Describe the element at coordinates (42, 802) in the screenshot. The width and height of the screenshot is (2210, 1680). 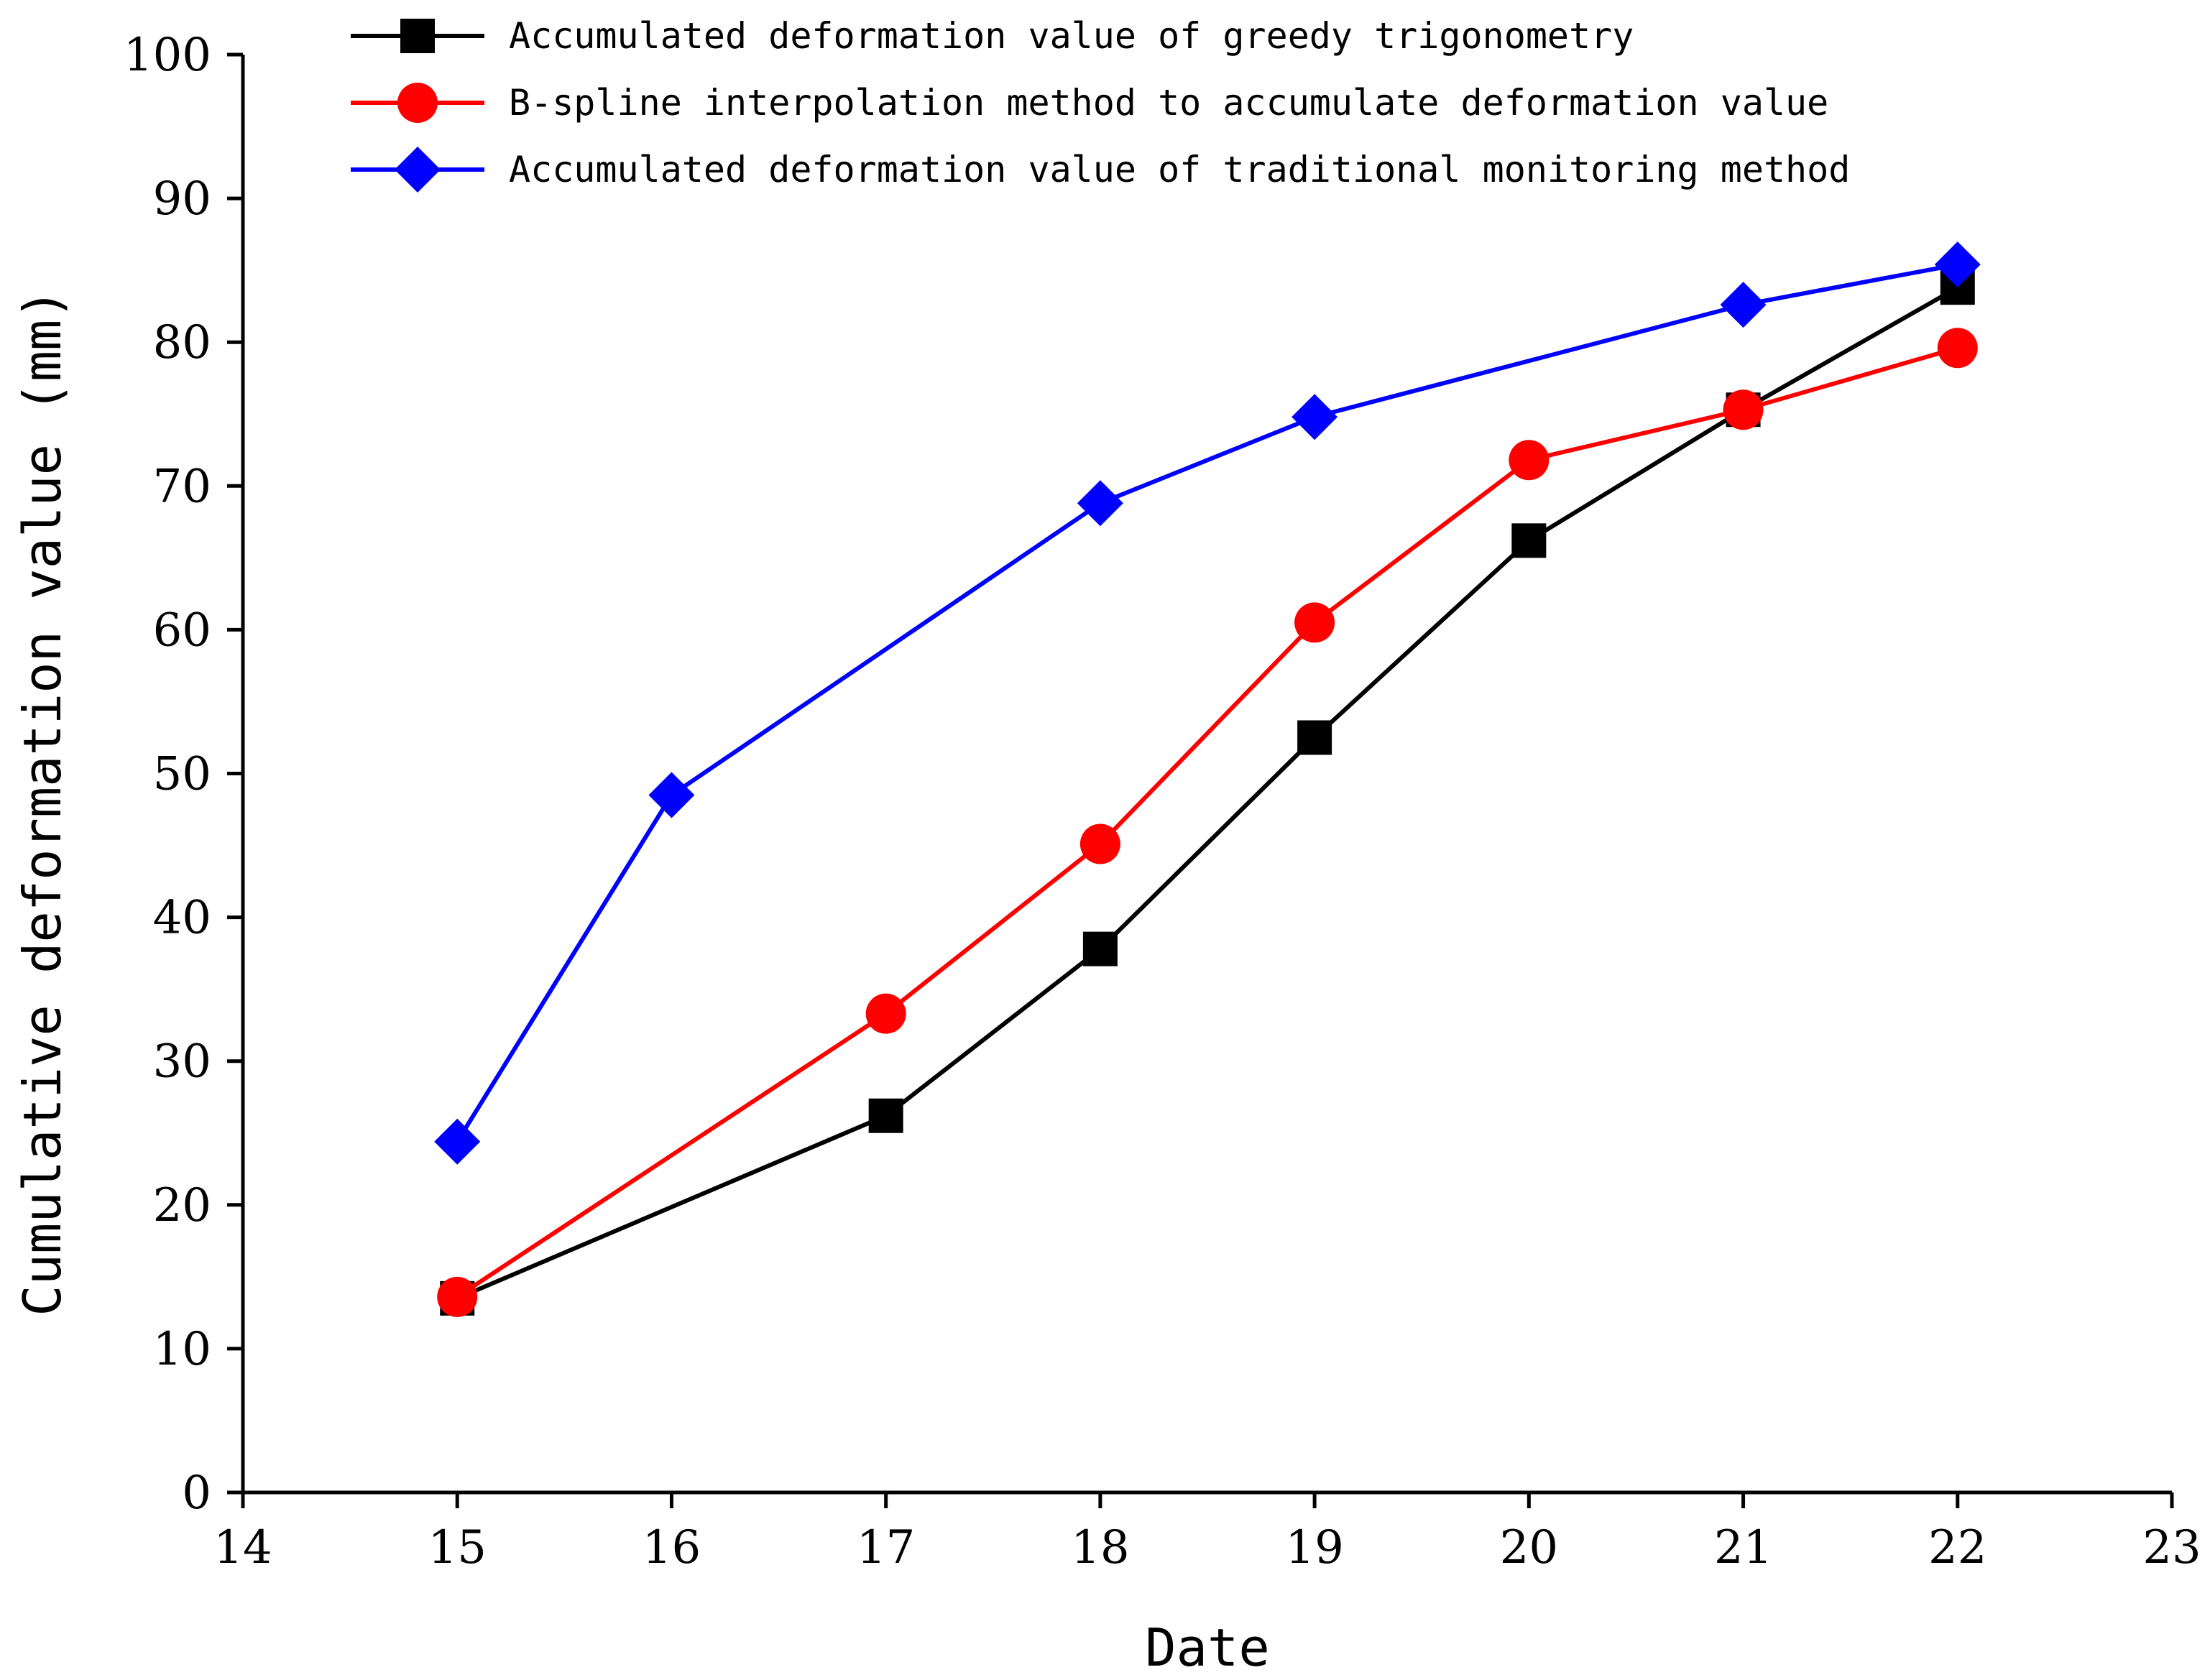
I see `y-axis-title: Cumulative deformation value (mm)` at that location.